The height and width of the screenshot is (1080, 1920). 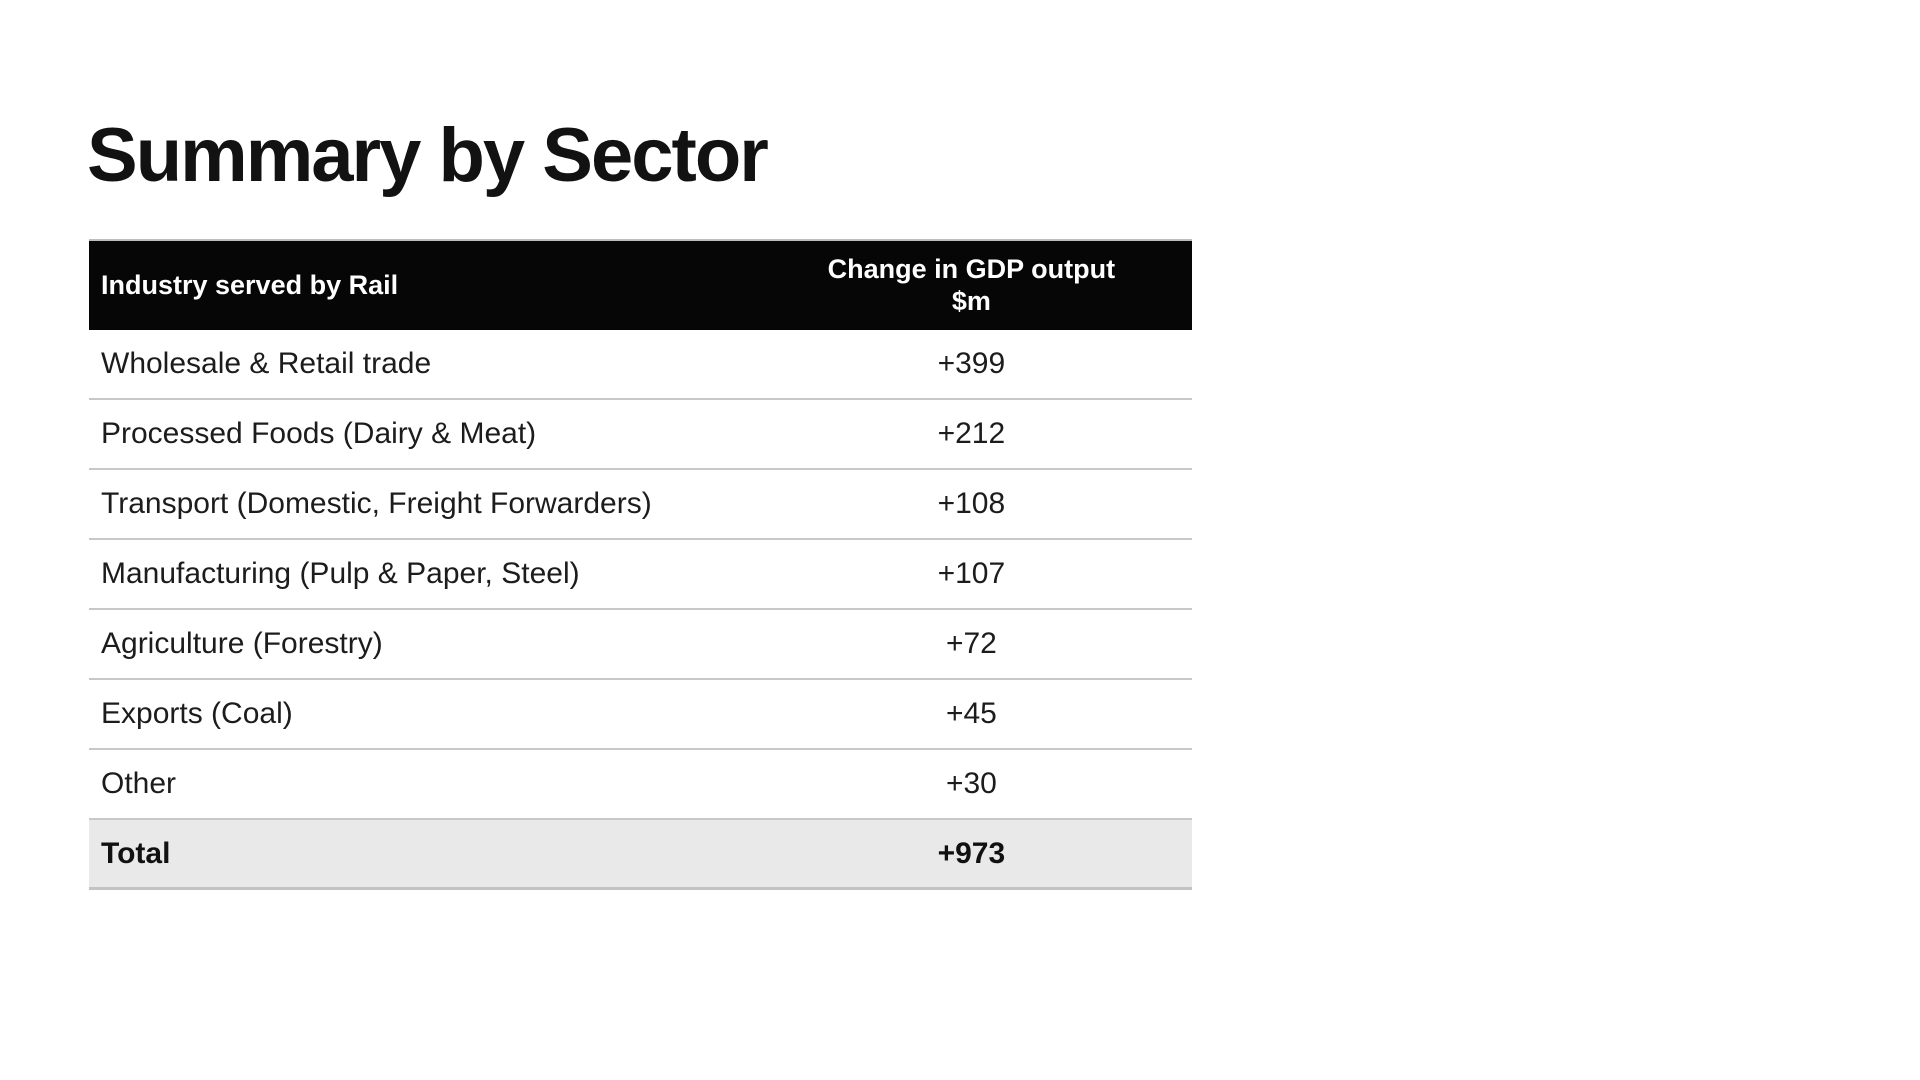 I want to click on row-label: Transport (Domestic, Freight Forwarders), so click(x=376, y=503).